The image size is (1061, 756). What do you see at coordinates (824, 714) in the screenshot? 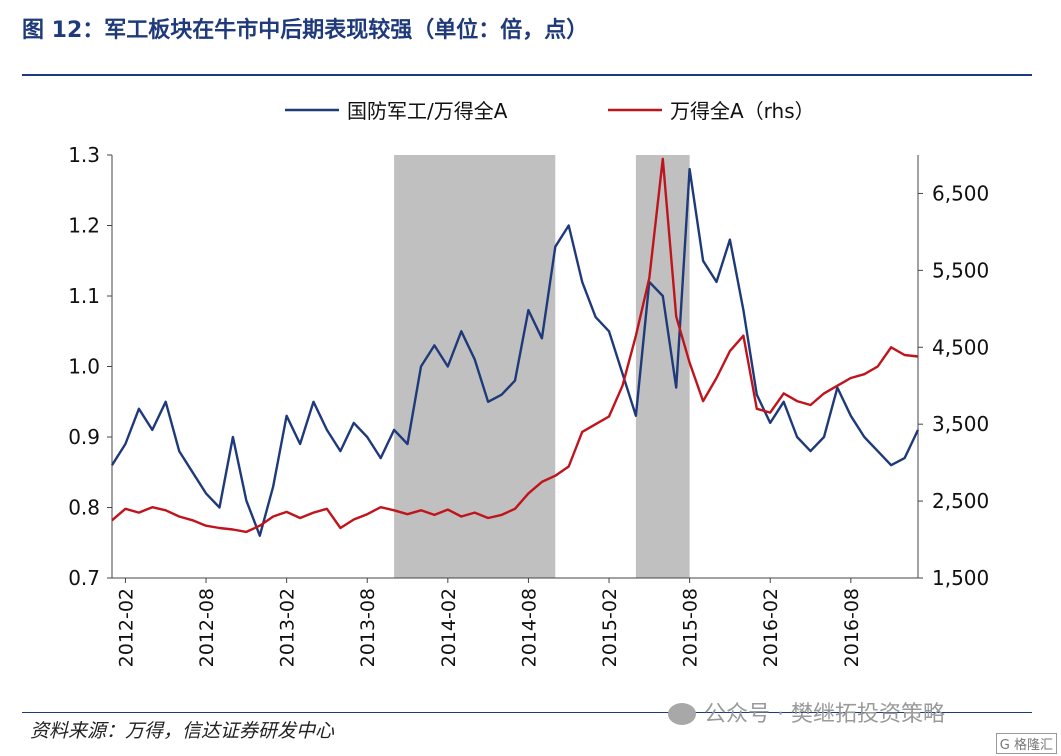
I see `watermark-text: 公众号 · 樊继拓投资策略` at bounding box center [824, 714].